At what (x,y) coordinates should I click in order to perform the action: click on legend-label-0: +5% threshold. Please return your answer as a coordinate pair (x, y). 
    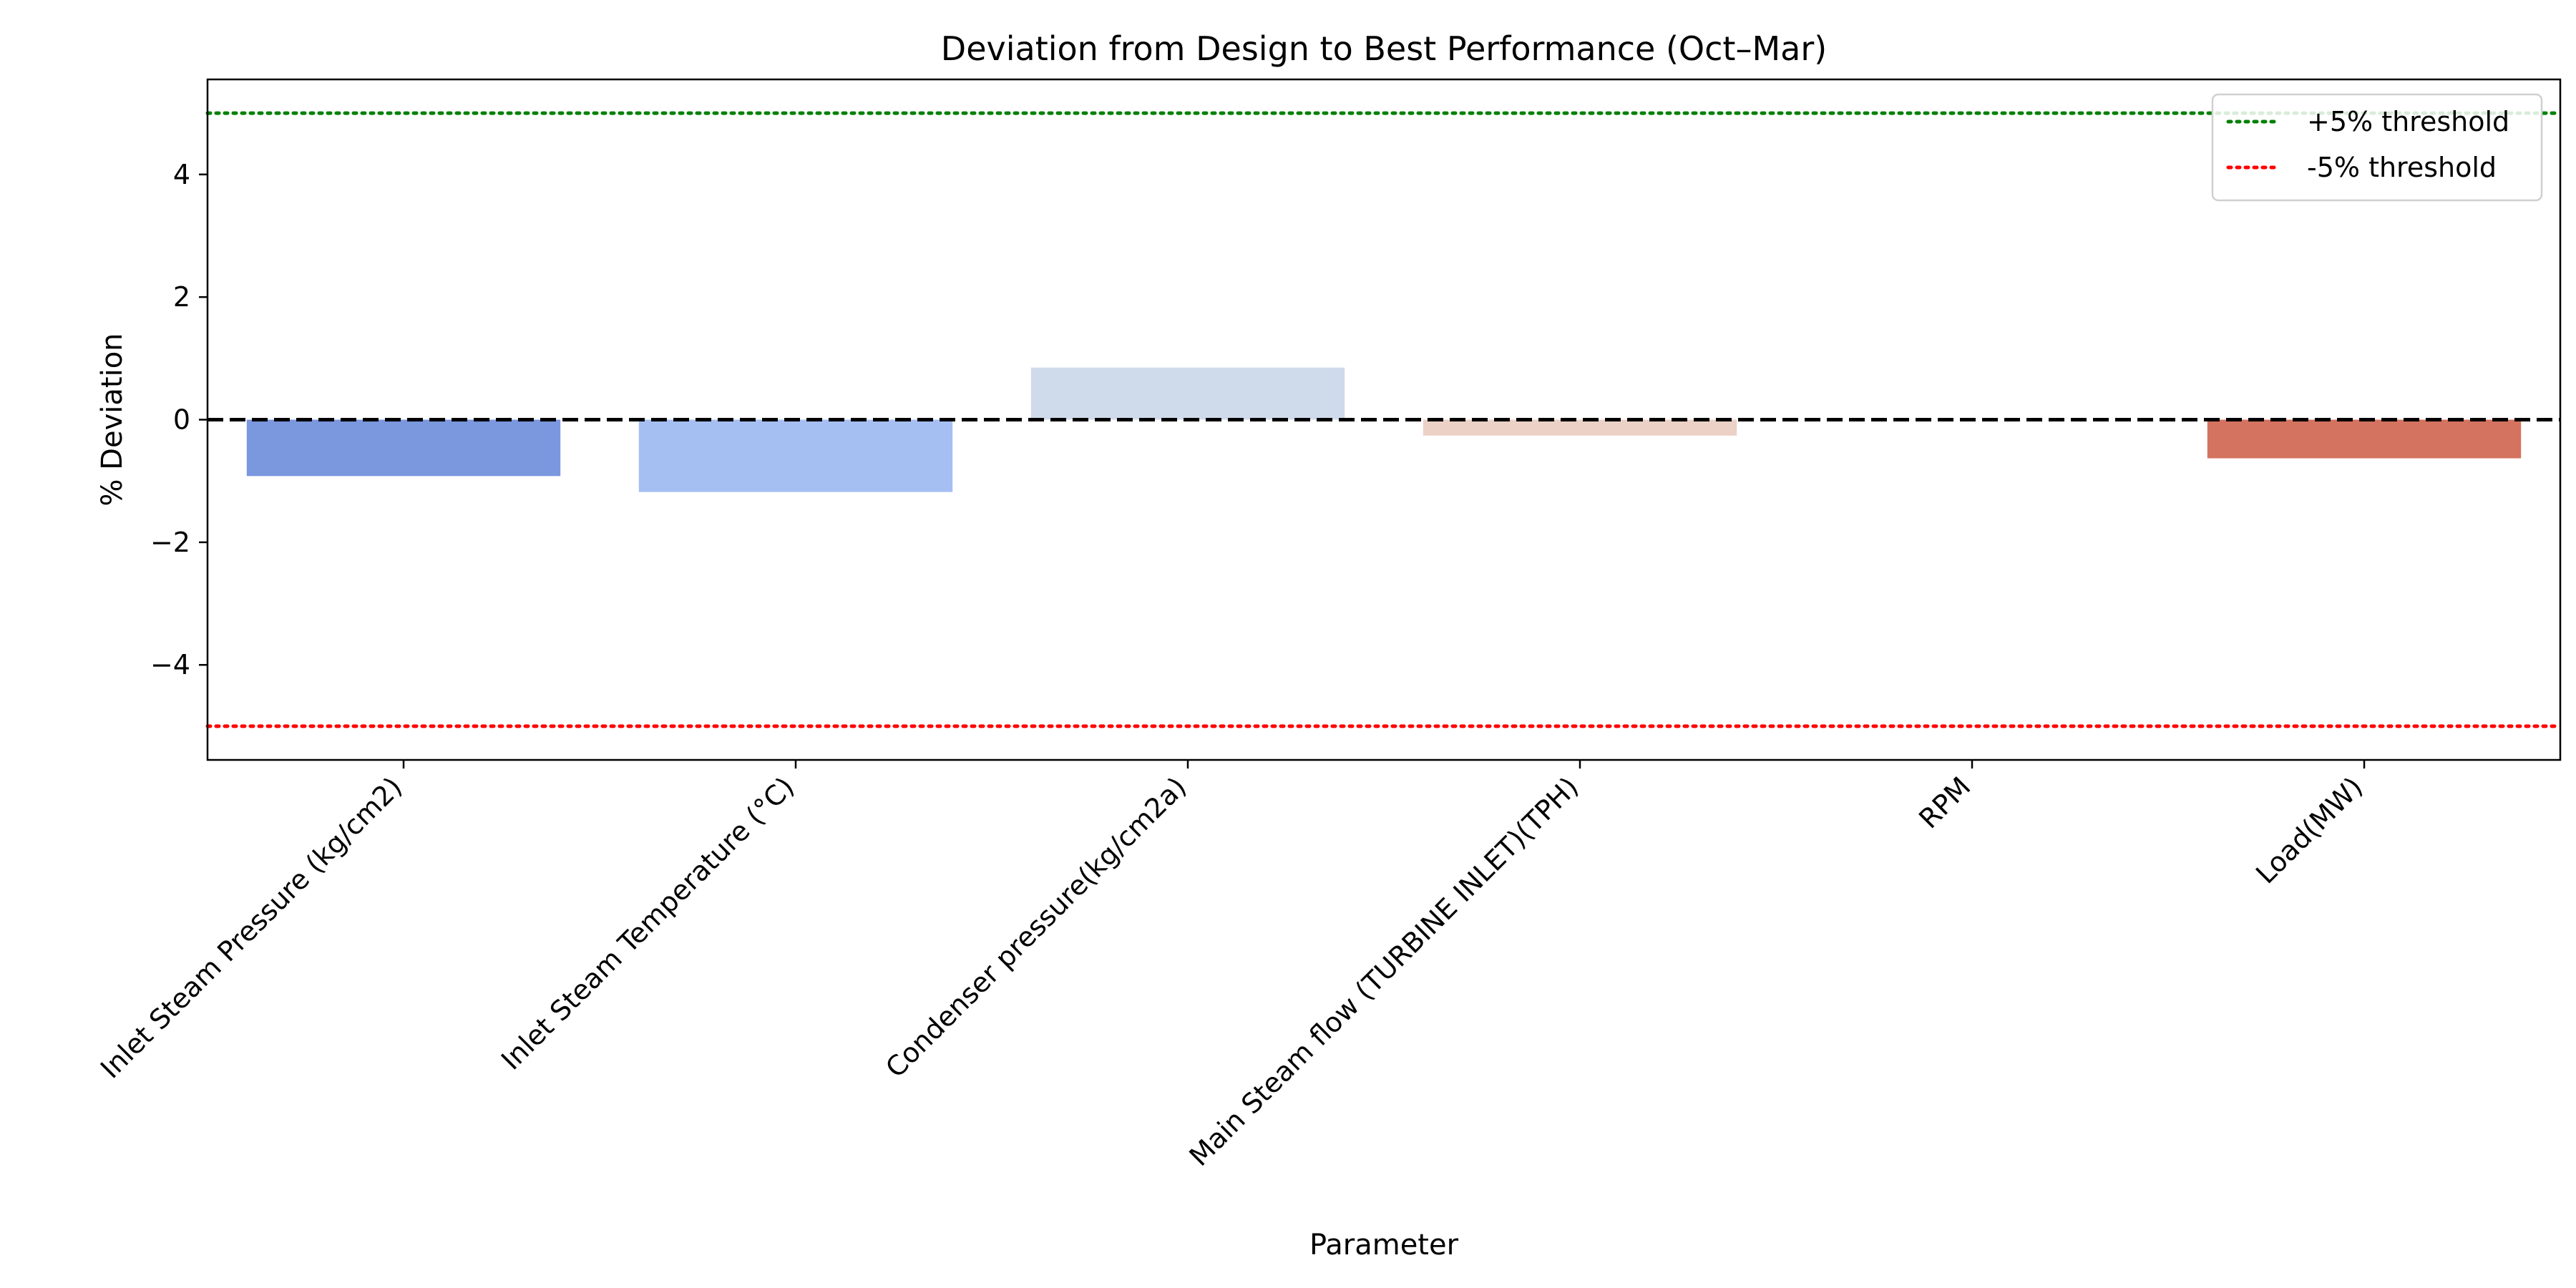
    Looking at the image, I should click on (2408, 122).